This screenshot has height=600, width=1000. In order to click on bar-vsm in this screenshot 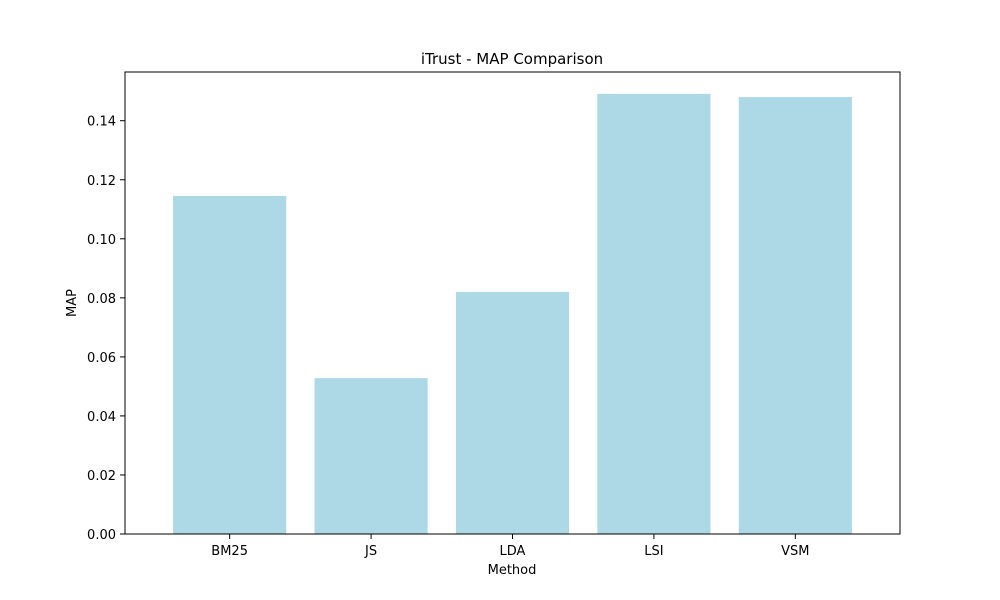, I will do `click(795, 315)`.